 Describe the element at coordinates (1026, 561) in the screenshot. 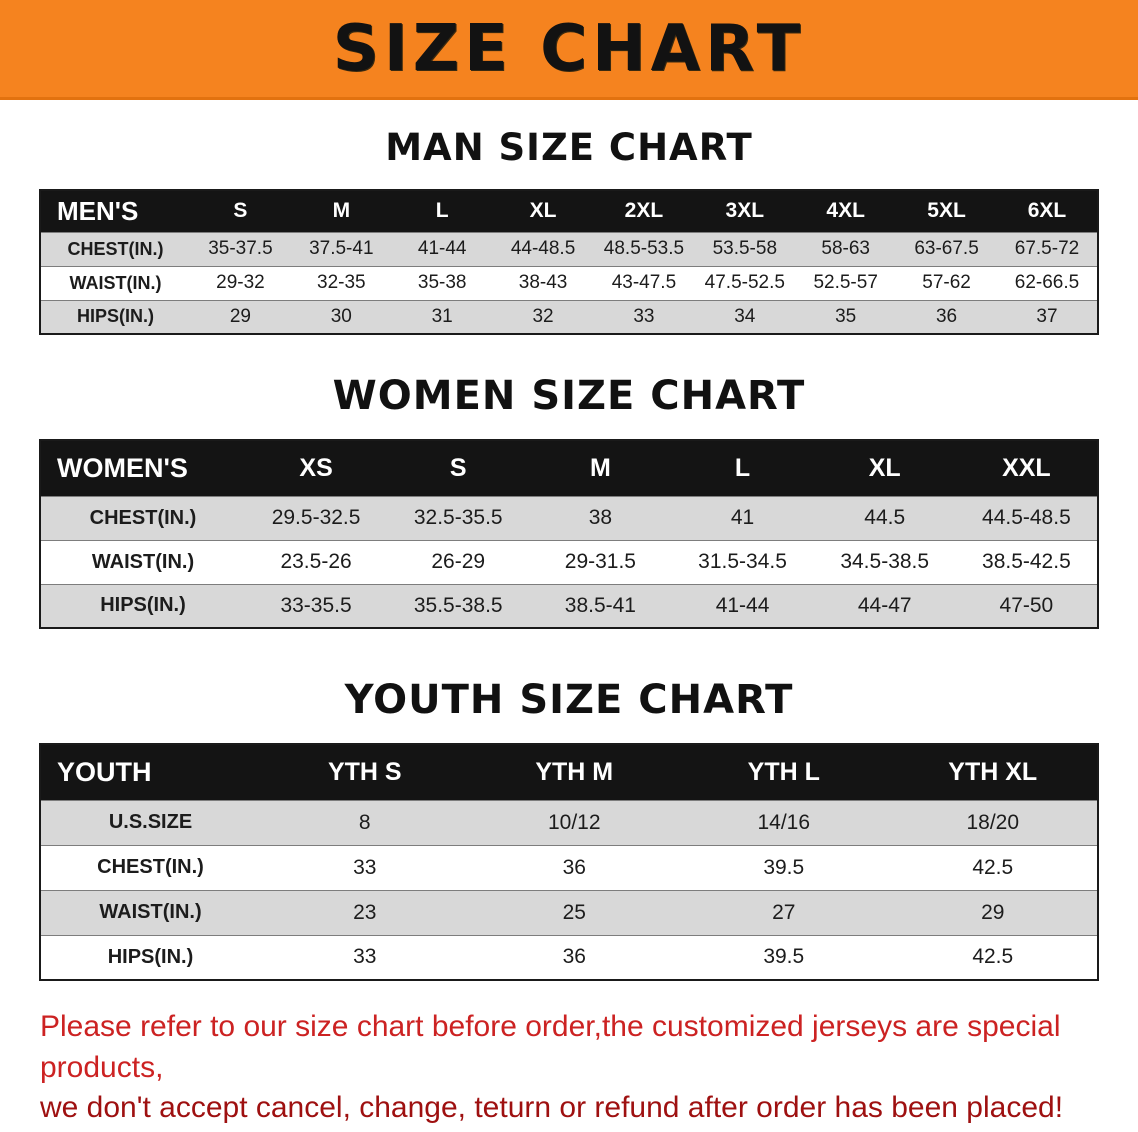

I see `size-value: 38.5-42.5` at that location.